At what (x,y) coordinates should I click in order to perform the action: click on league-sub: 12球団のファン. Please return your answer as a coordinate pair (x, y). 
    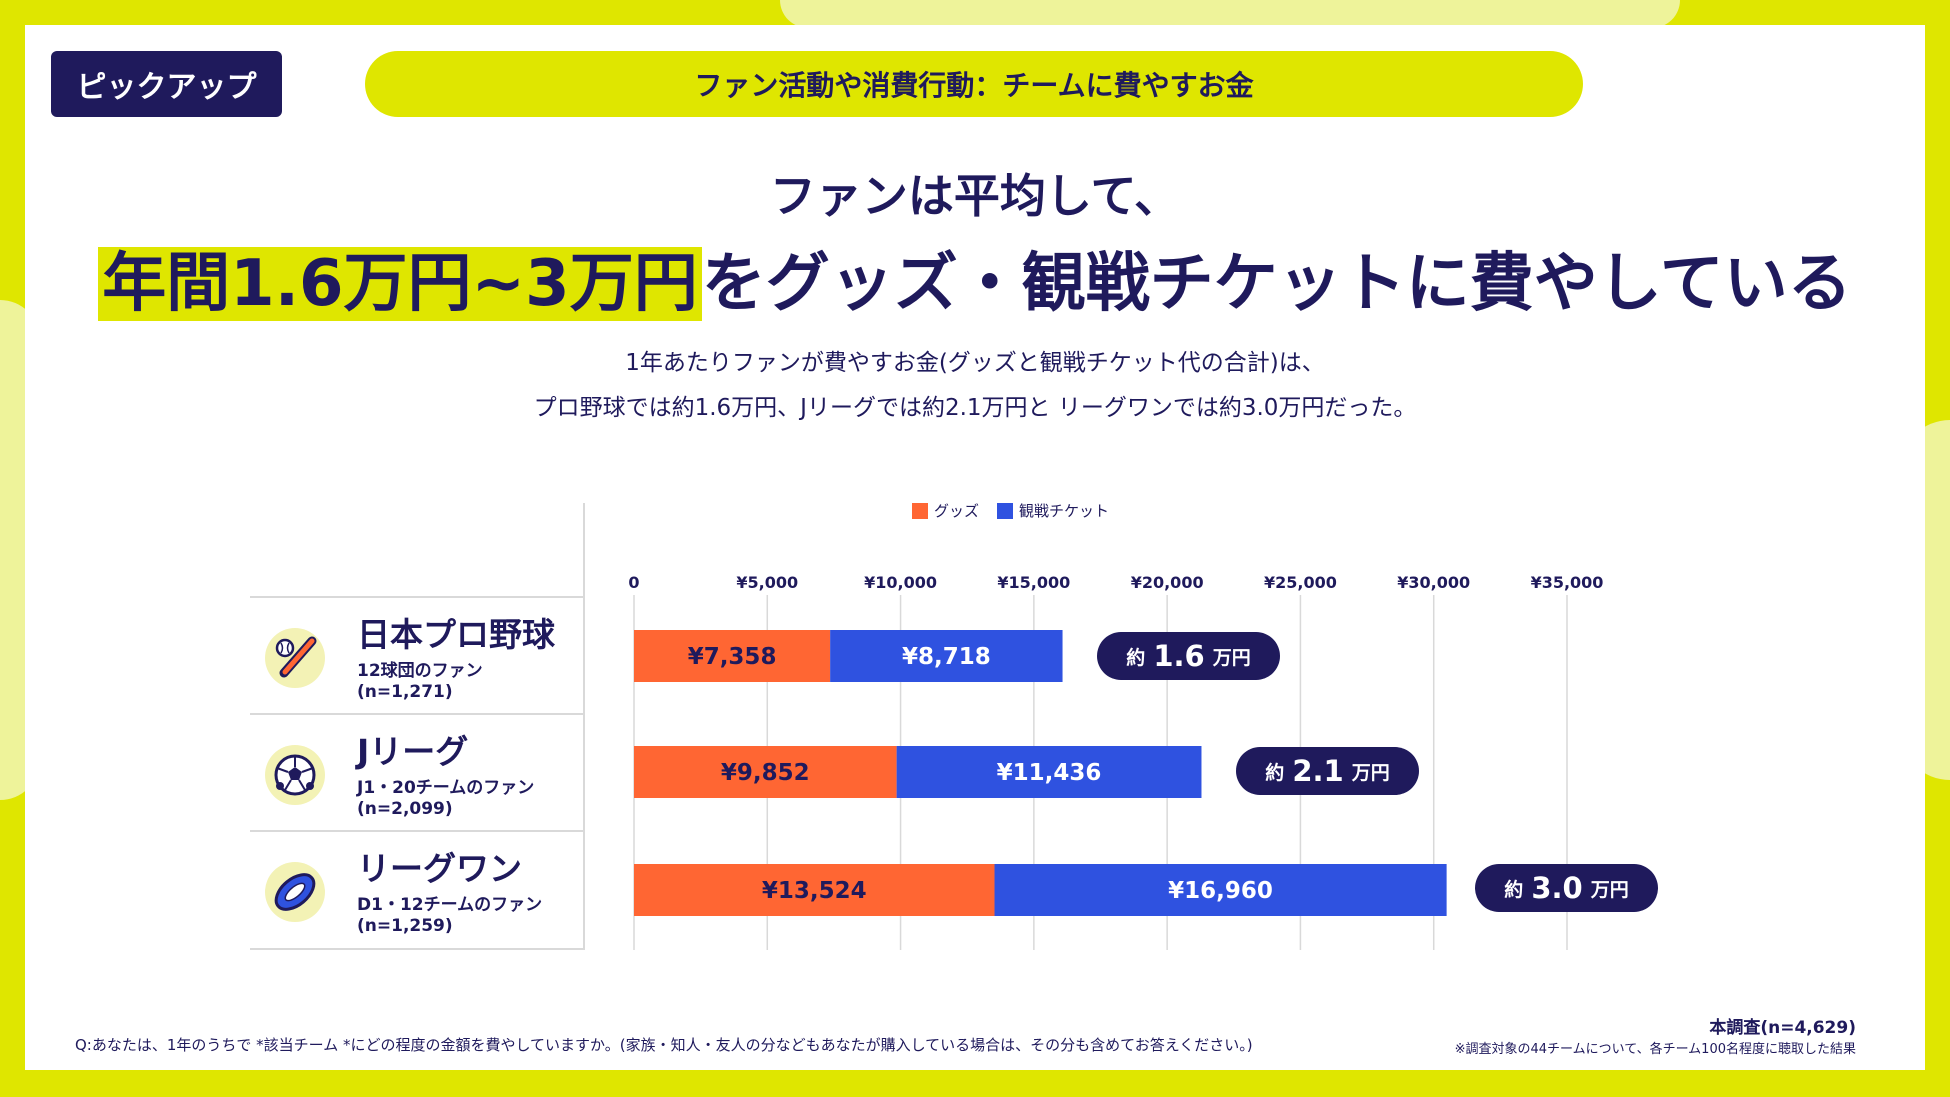
    Looking at the image, I should click on (420, 671).